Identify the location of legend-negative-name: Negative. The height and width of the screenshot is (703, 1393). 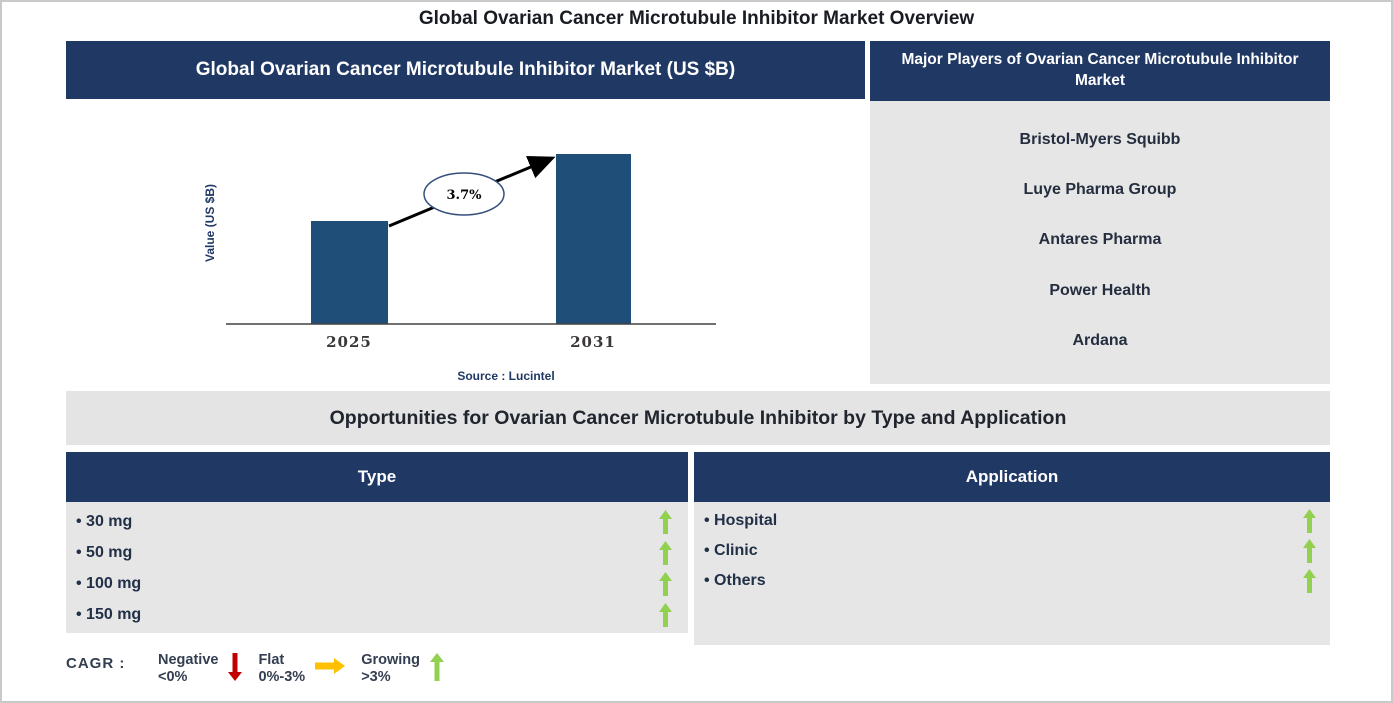
(188, 660).